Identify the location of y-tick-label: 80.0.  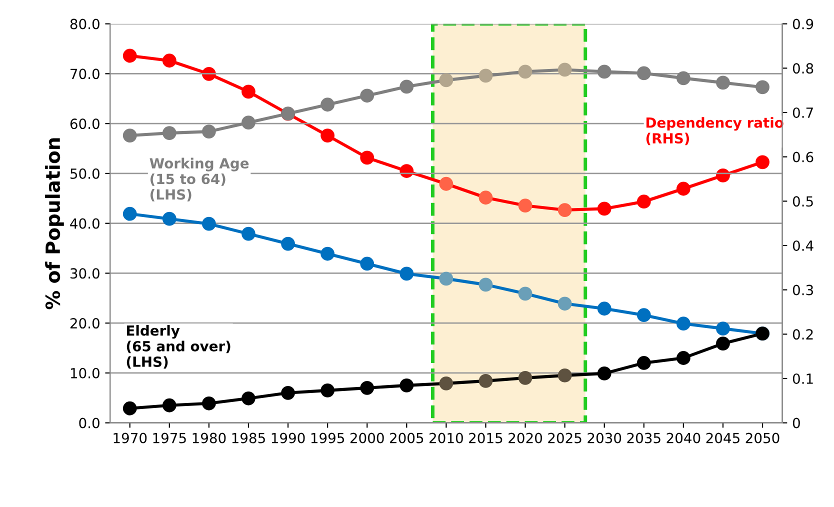
(85, 24).